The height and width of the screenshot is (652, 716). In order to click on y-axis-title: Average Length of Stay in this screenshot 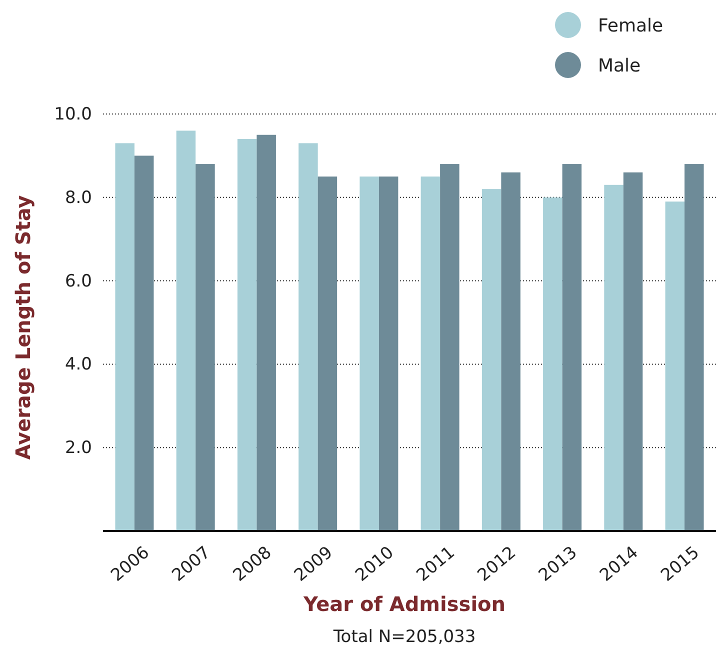, I will do `click(23, 327)`.